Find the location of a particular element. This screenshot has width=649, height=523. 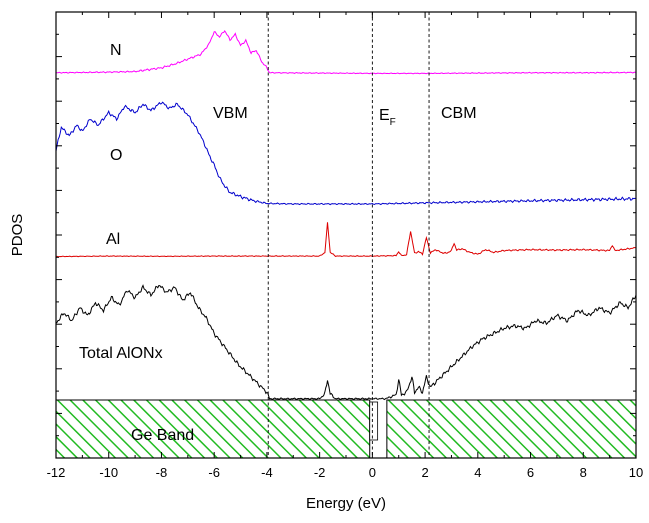

label-total: Total AlONx is located at coordinates (121, 353).